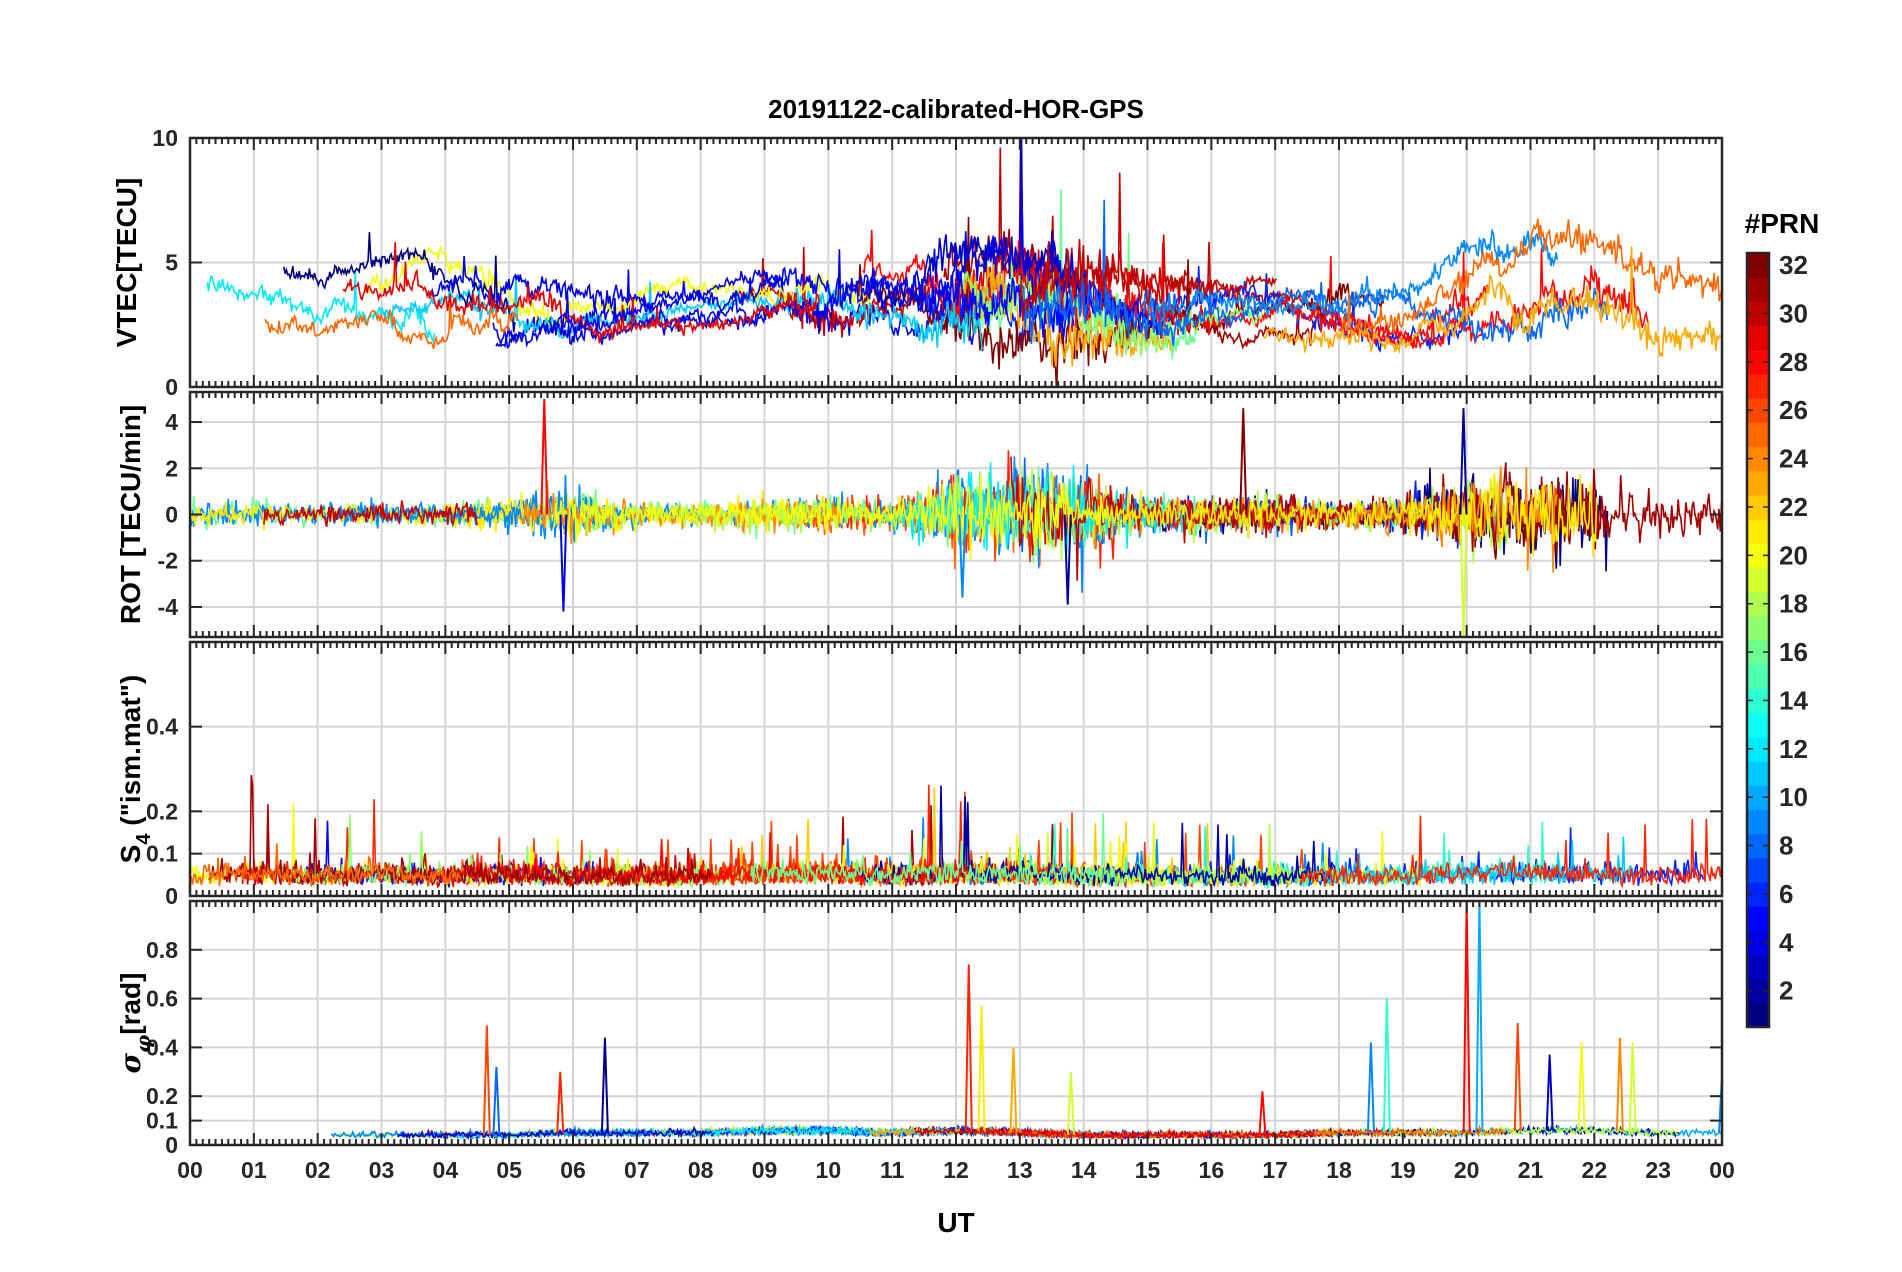 This screenshot has width=1902, height=1272. Describe the element at coordinates (1531, 1170) in the screenshot. I see `x-tick-label: 21` at that location.